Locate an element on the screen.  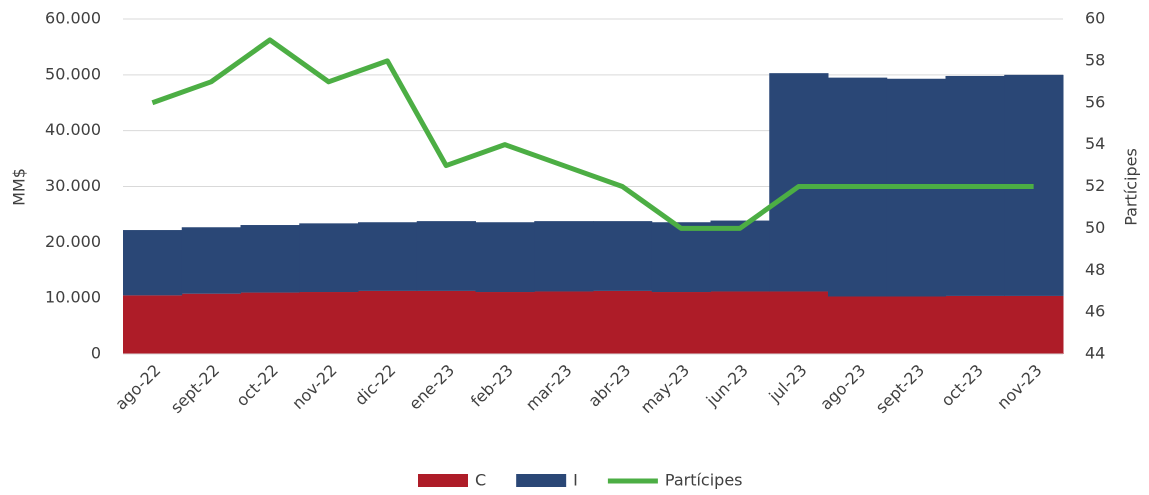
y2-tick-label: 48 is located at coordinates (1095, 269).